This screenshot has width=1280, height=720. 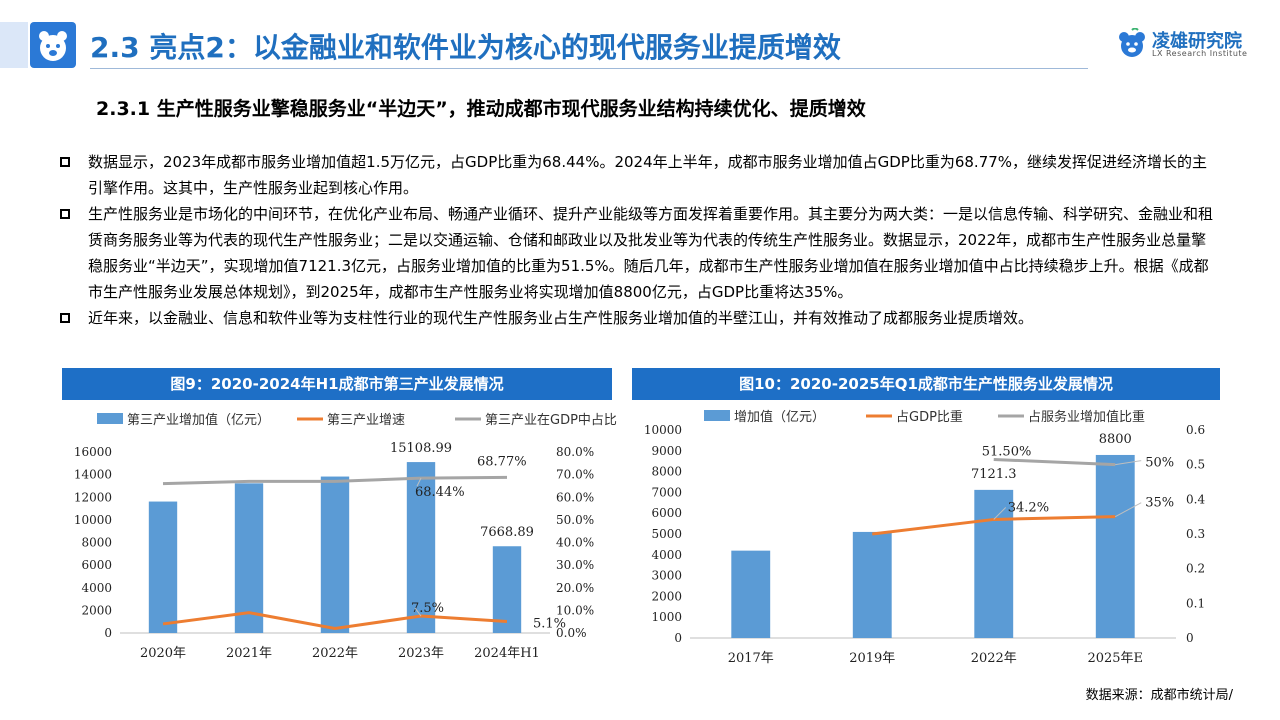 I want to click on data-label: 68.77%, so click(x=502, y=461).